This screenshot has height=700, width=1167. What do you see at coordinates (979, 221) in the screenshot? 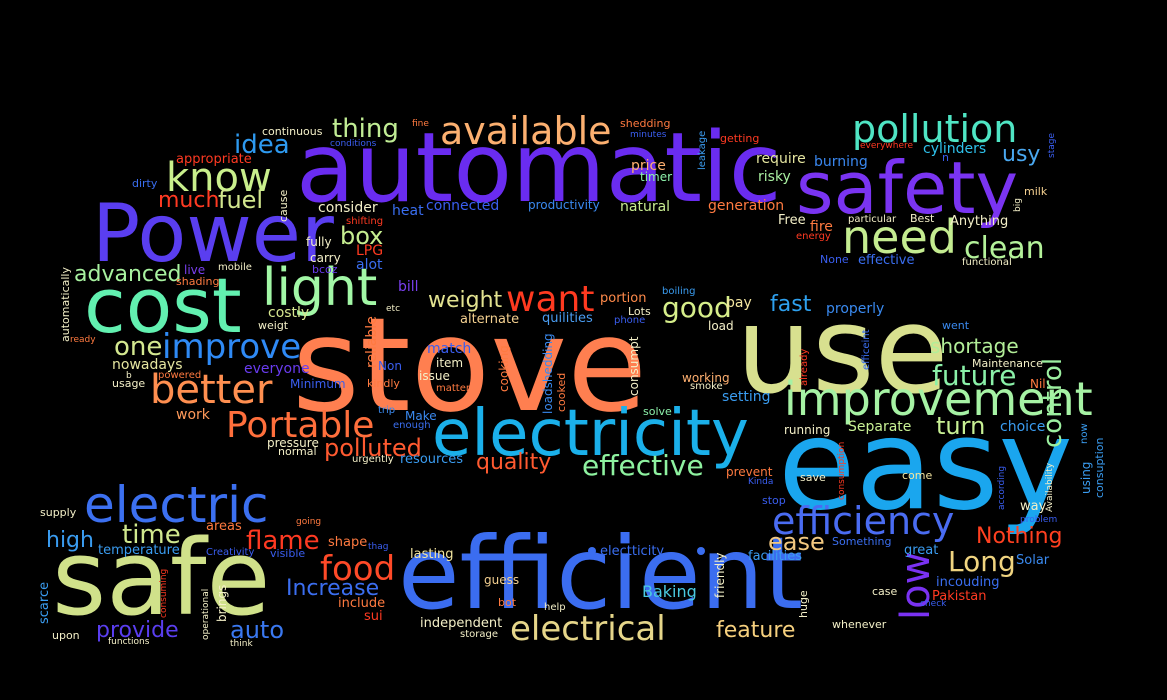
I see `word-anything: Anything` at bounding box center [979, 221].